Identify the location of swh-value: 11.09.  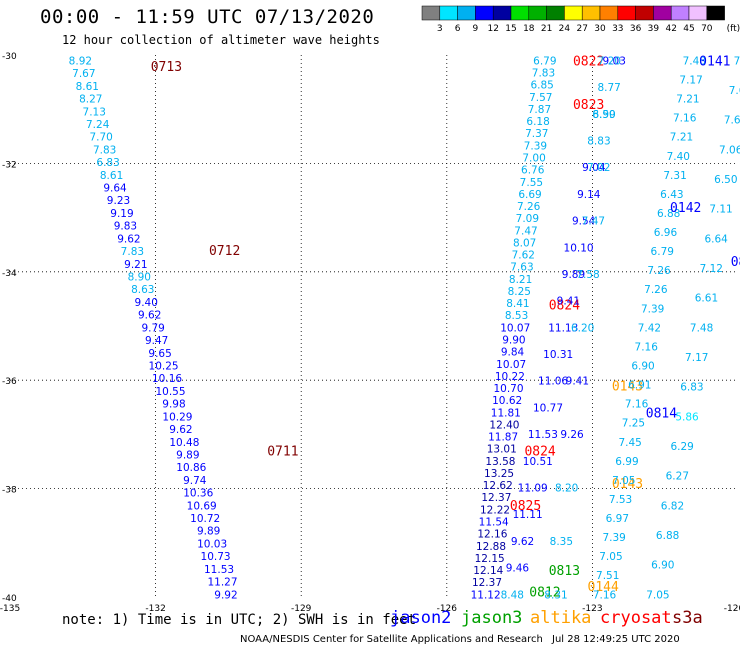
(533, 489).